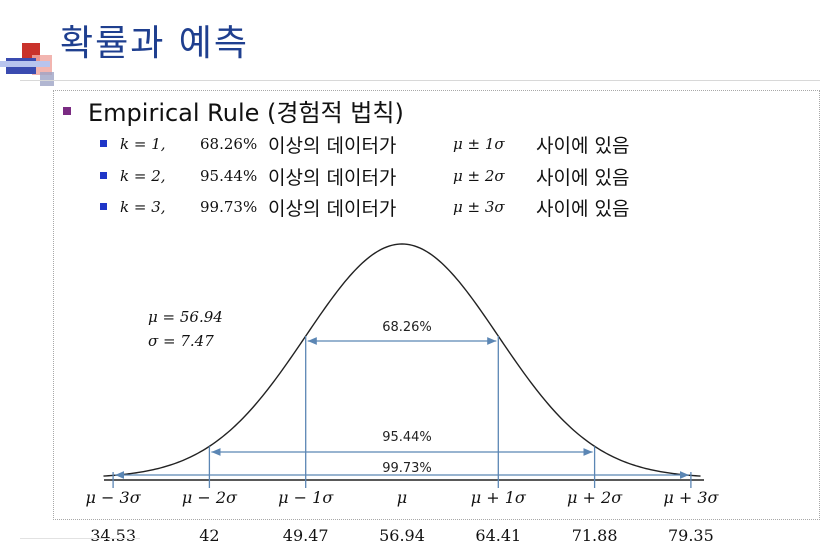  Describe the element at coordinates (407, 468) in the screenshot. I see `interval-label: 99.73%` at that location.